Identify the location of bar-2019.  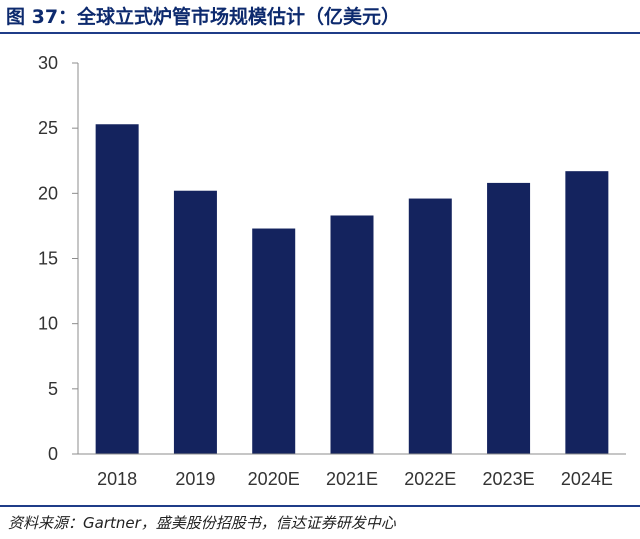
(195, 322).